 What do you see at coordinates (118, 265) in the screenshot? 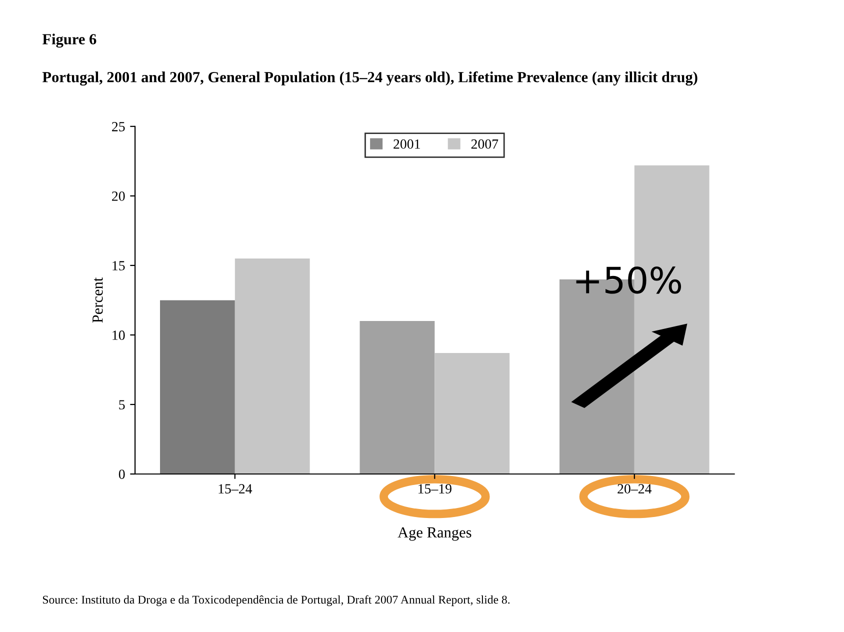
I see `y-tick-label: 15` at bounding box center [118, 265].